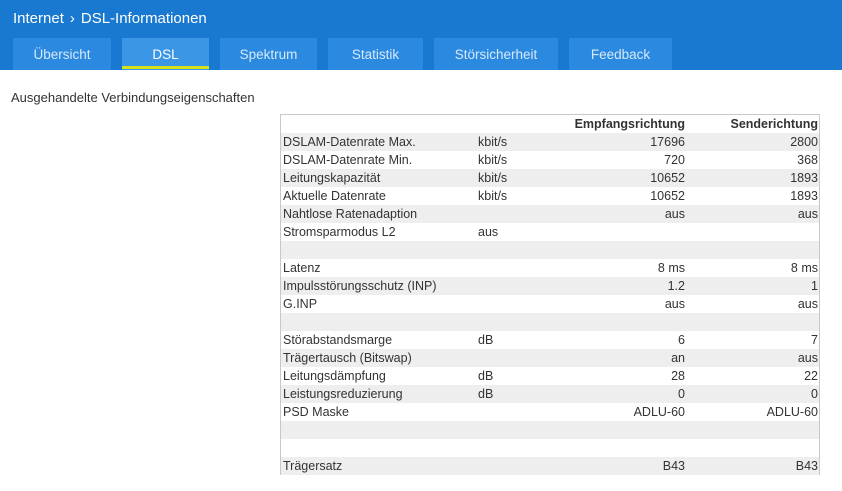 The width and height of the screenshot is (842, 491). I want to click on row-unit: aus, so click(488, 232).